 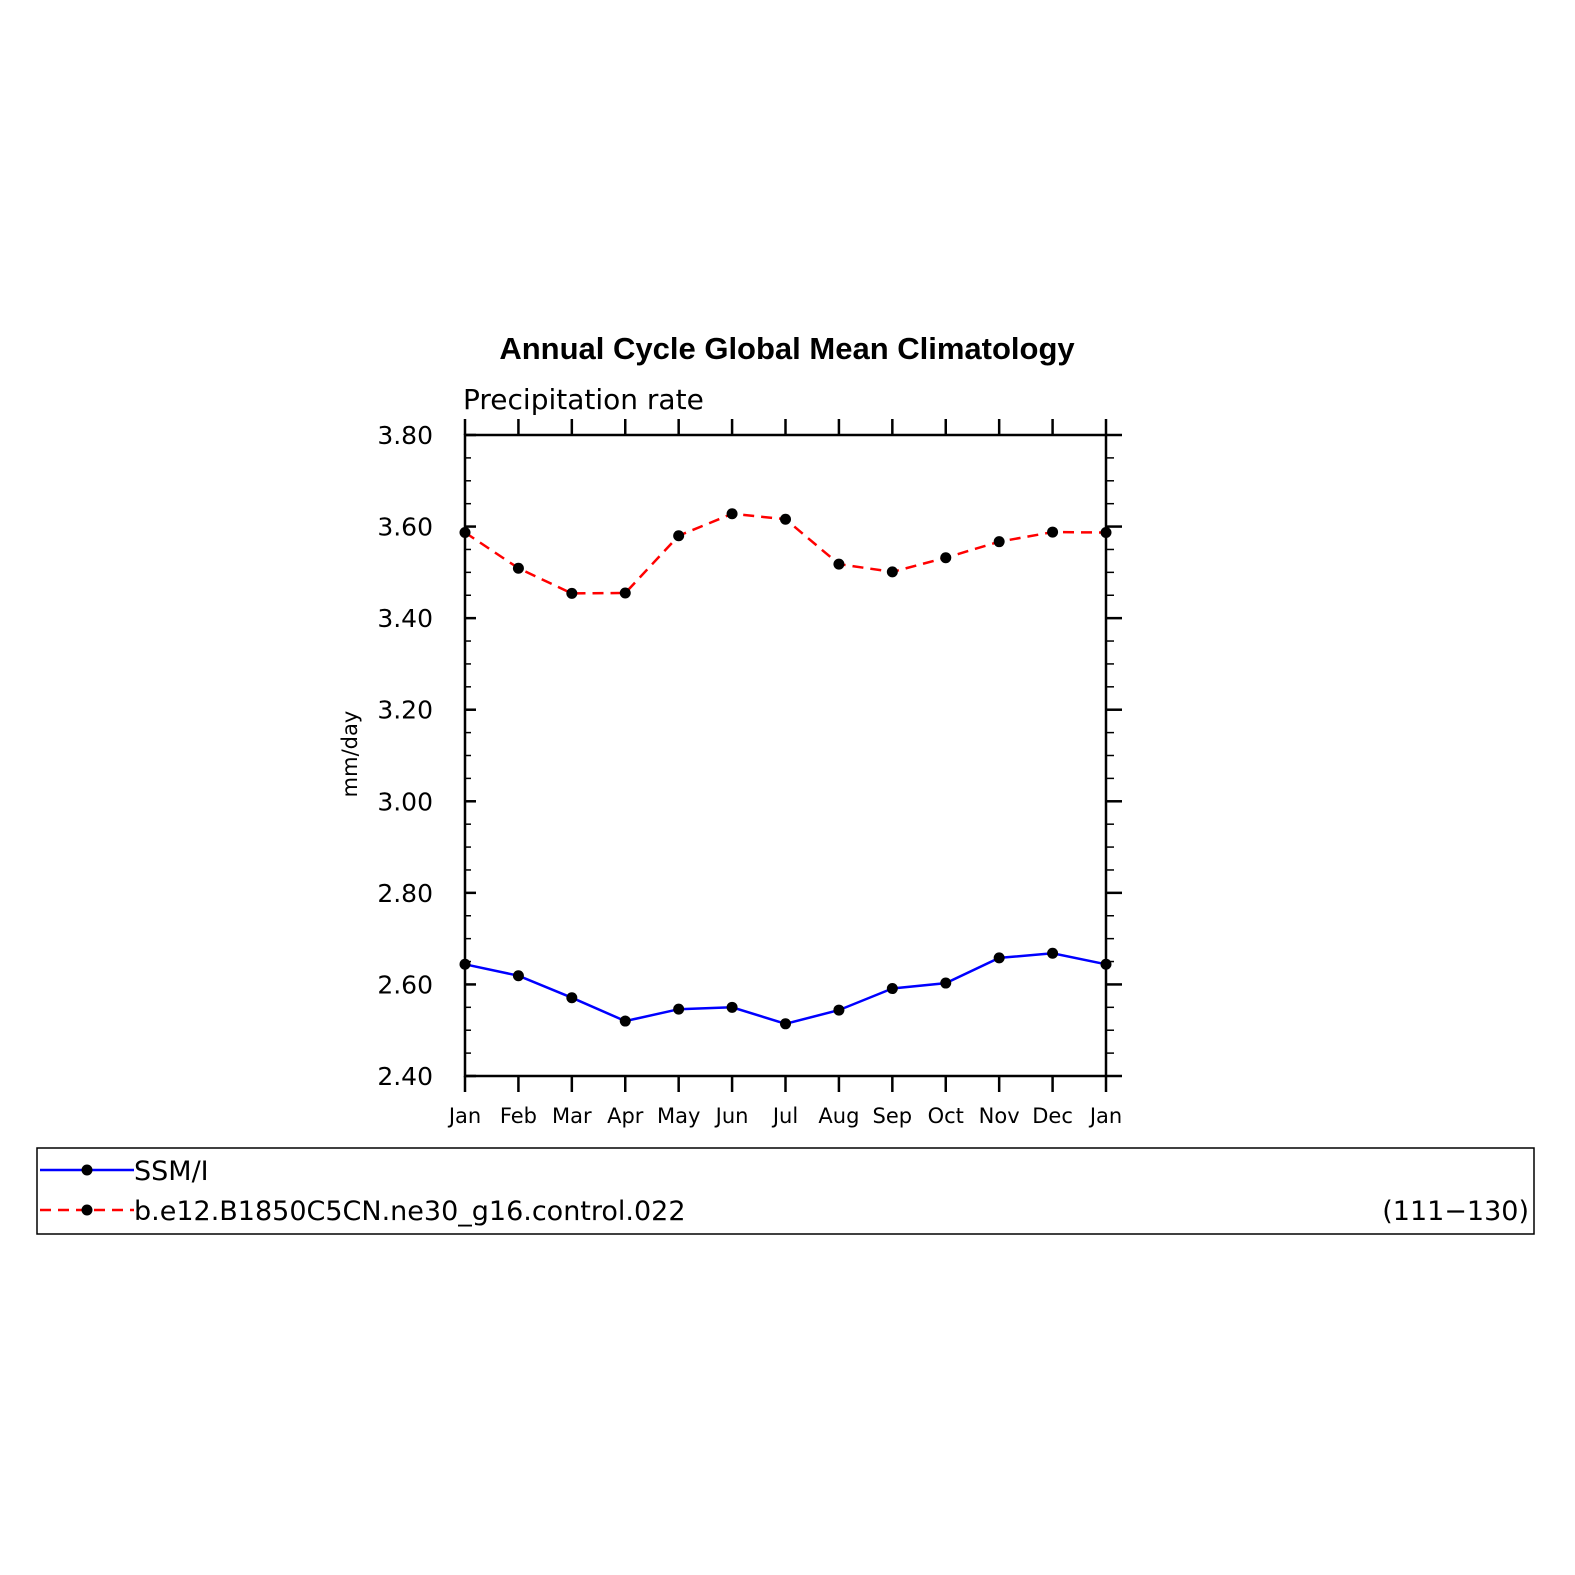 What do you see at coordinates (405, 756) in the screenshot?
I see `y-tick-labels: 2.40 2.60 2.80 3.00 3.20 3.40 3.60 3.80` at bounding box center [405, 756].